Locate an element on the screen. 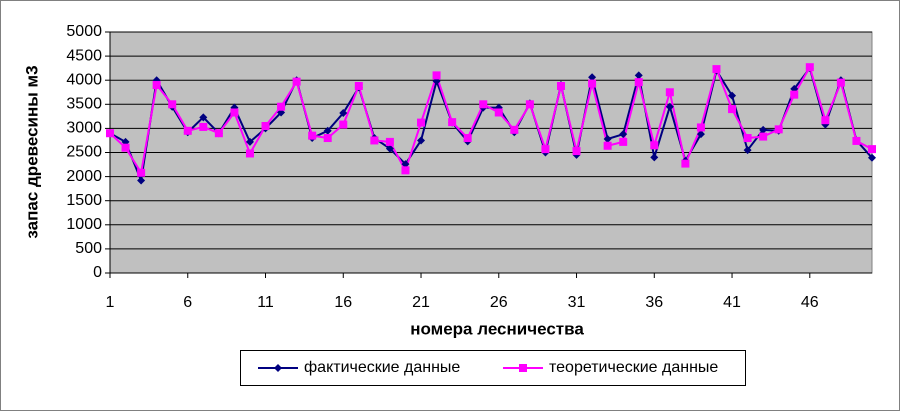 This screenshot has height=416, width=900. y-tick-label: 500 is located at coordinates (88, 248).